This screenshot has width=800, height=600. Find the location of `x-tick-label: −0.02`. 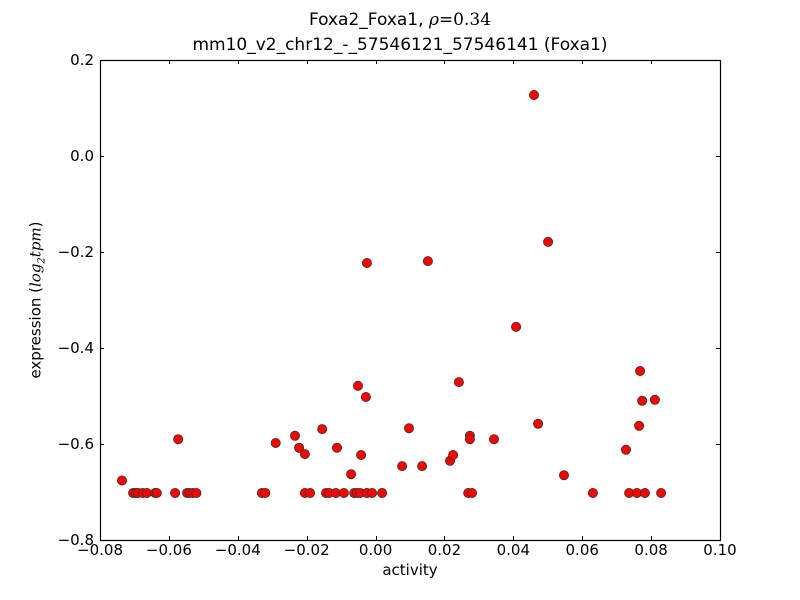

x-tick-label: −0.02 is located at coordinates (306, 550).